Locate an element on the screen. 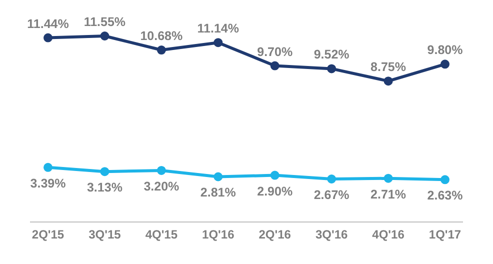 This screenshot has height=264, width=493. data-label: 11.55% is located at coordinates (105, 22).